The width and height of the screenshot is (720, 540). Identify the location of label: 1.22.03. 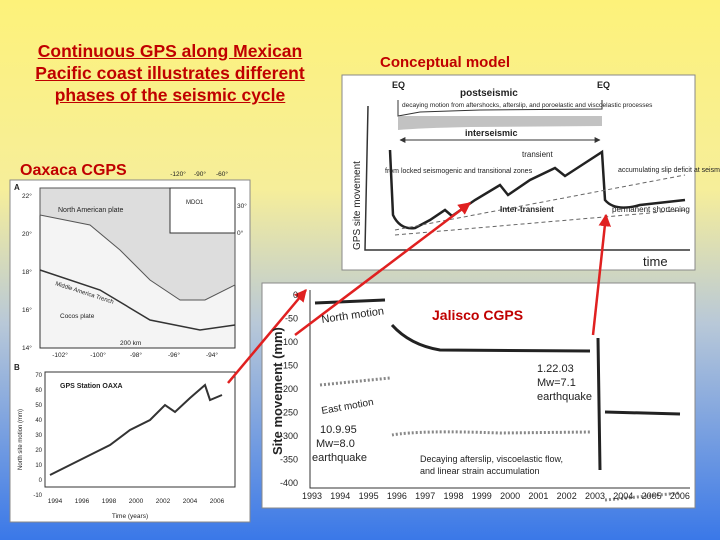
(555, 369).